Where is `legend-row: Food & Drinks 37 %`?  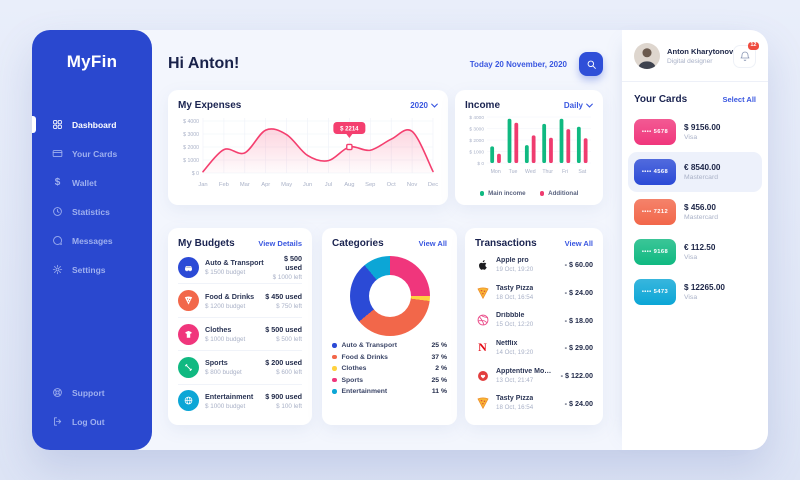 legend-row: Food & Drinks 37 % is located at coordinates (389, 357).